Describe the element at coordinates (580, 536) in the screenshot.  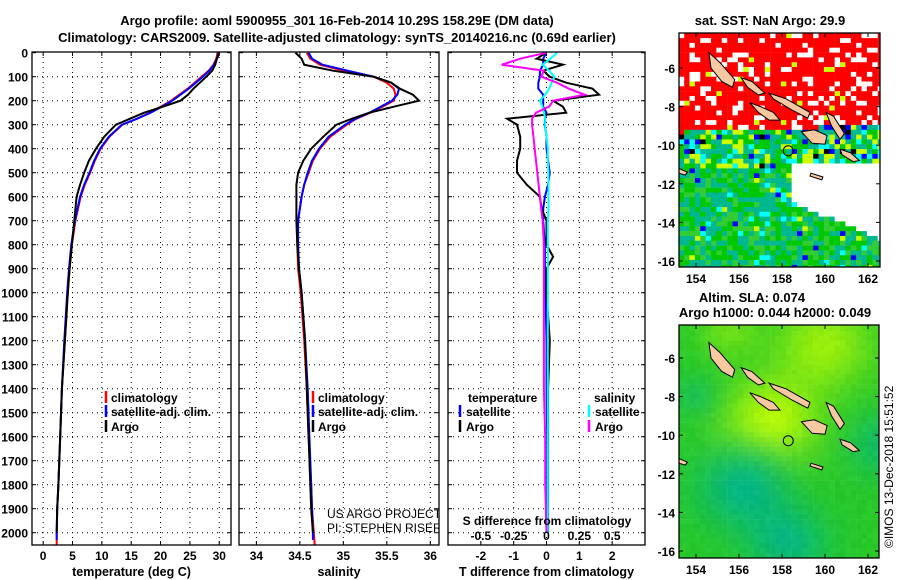
I see `s-tick-label: 0.25` at that location.